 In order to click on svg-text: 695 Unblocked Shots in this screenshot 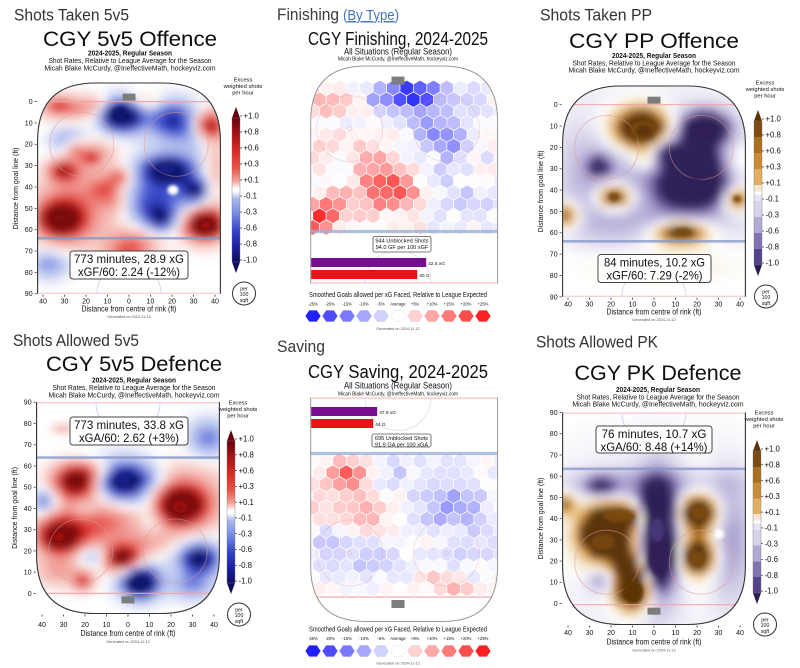, I will do `click(401, 439)`.